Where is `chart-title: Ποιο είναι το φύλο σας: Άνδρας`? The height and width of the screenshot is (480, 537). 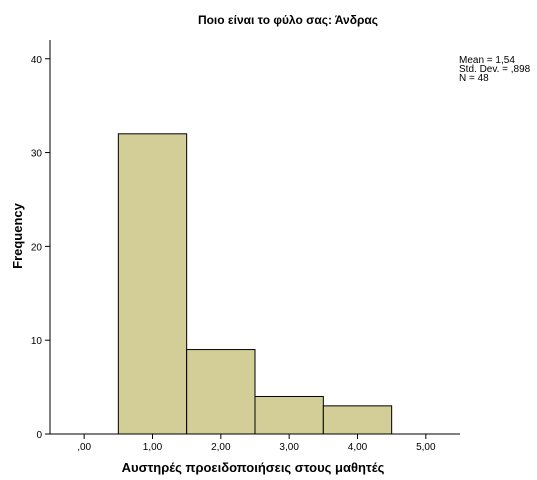
chart-title: Ποιο είναι το φύλο σας: Άνδρας is located at coordinates (288, 20).